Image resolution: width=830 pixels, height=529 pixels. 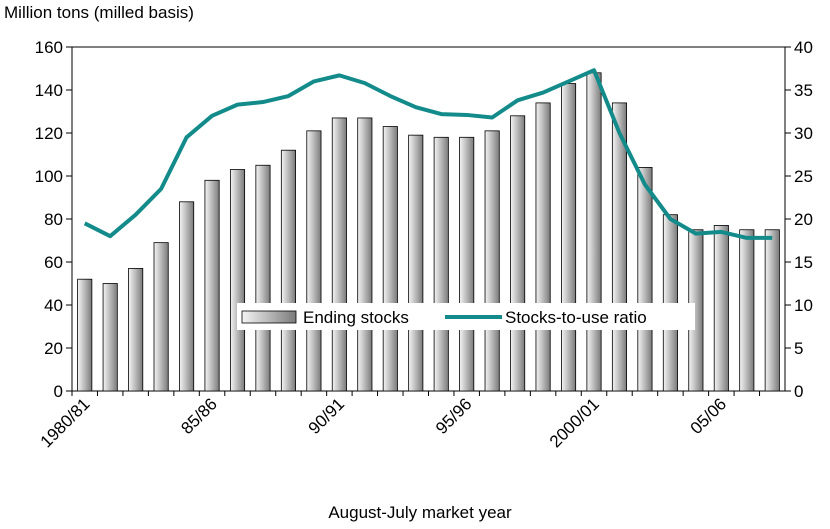 What do you see at coordinates (53, 305) in the screenshot?
I see `y-tick-label: 40` at bounding box center [53, 305].